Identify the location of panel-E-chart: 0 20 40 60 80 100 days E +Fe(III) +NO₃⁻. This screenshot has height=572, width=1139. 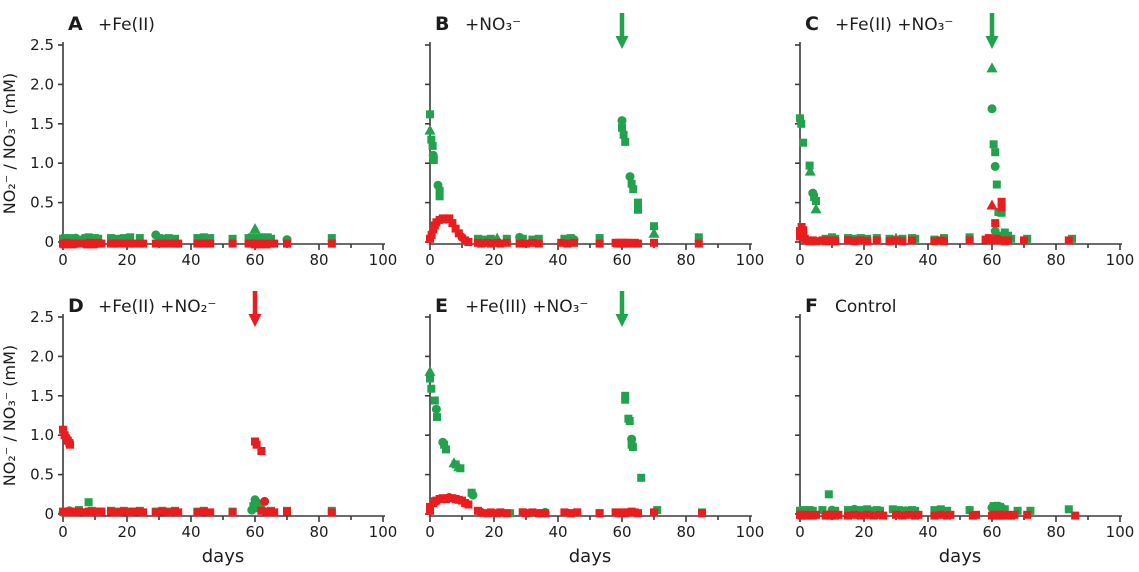
(594, 429).